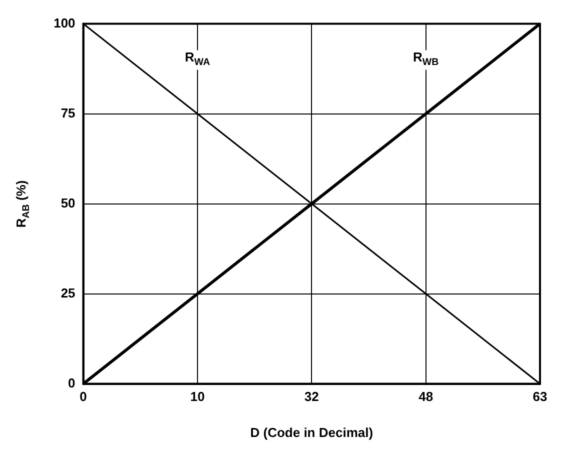  I want to click on x-tick-label: 63, so click(540, 396).